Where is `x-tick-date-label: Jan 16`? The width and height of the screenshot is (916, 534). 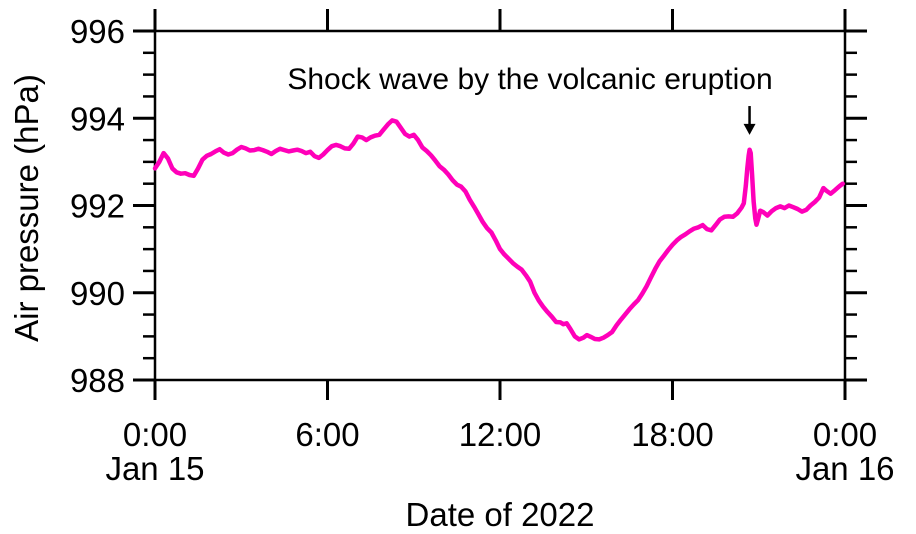
x-tick-date-label: Jan 16 is located at coordinates (844, 468).